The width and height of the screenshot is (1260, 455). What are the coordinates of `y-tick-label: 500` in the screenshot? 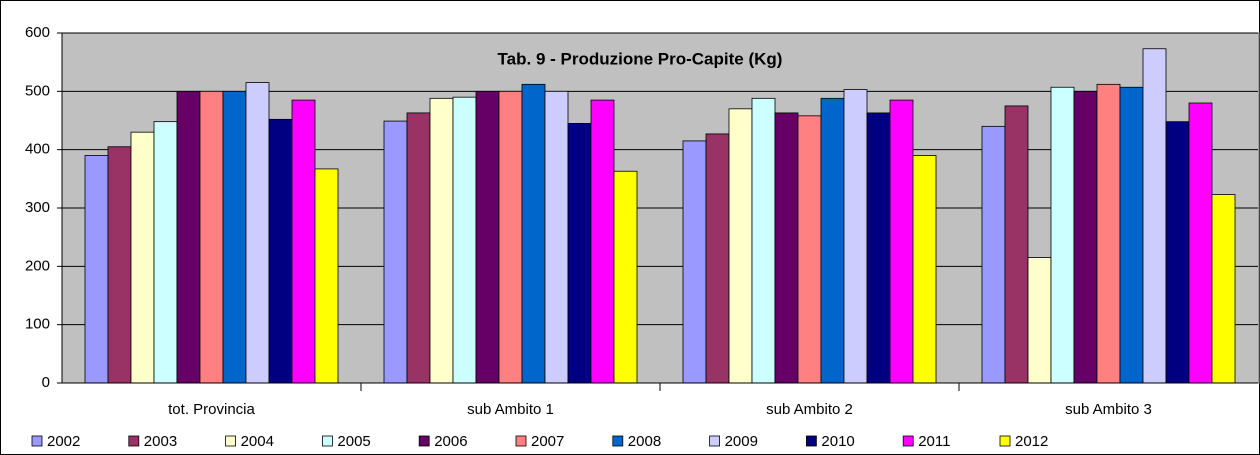 It's located at (37, 90).